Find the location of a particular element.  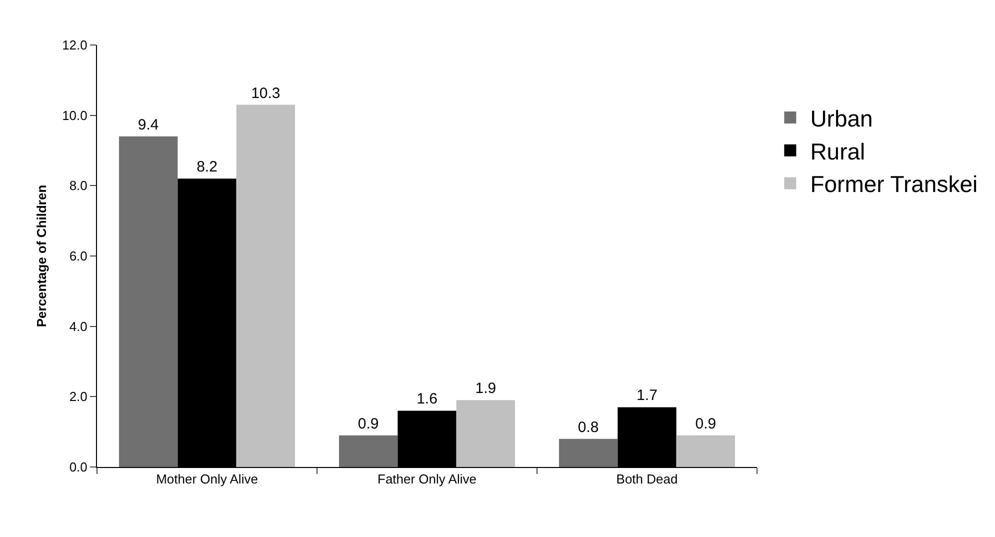

y-tick-label: 4.0 is located at coordinates (78, 326).